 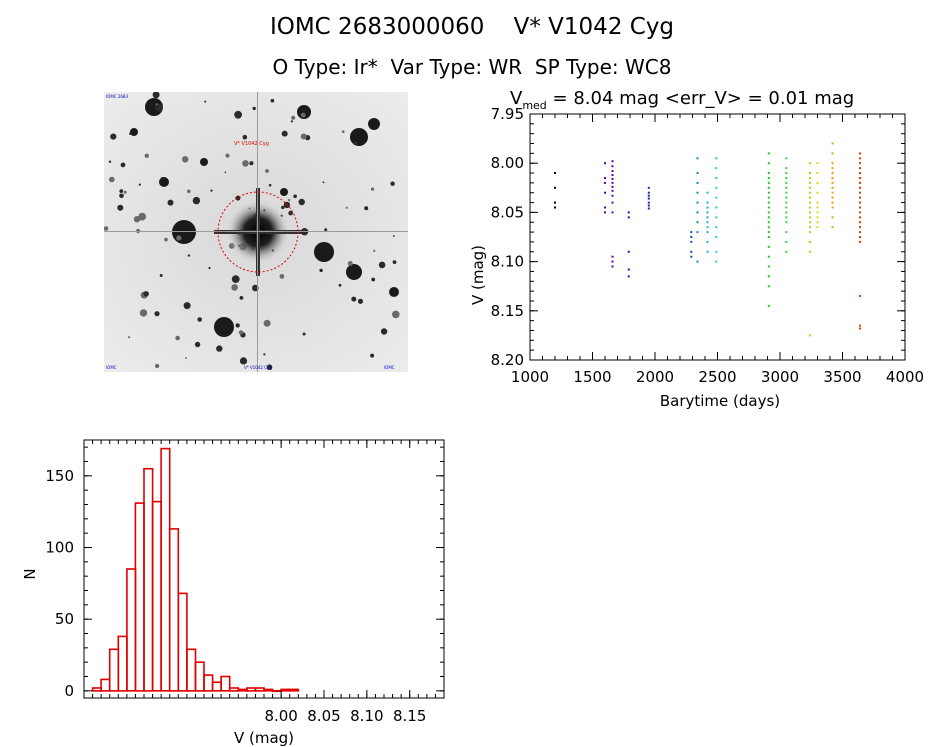 What do you see at coordinates (507, 360) in the screenshot?
I see `light-curve-y-tick-label: 8.20` at bounding box center [507, 360].